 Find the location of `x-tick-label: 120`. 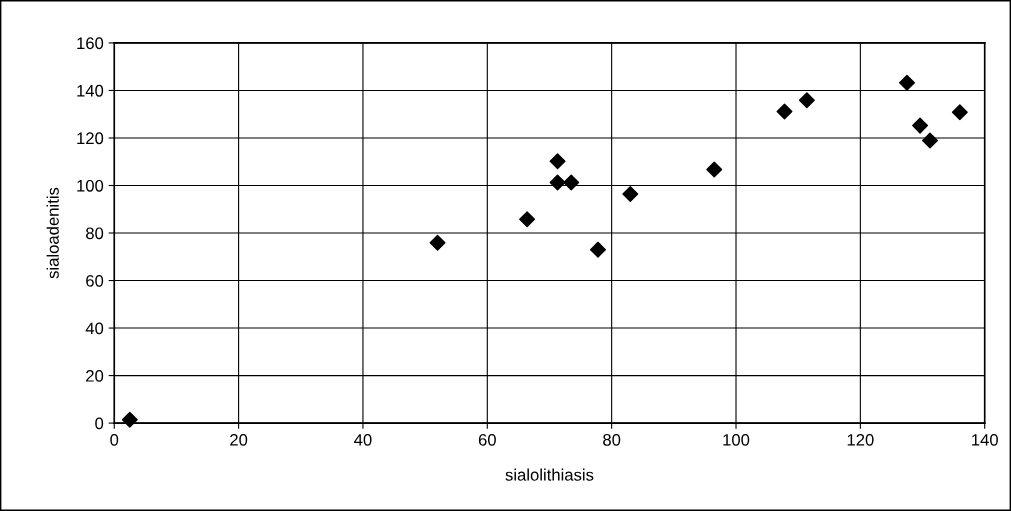

x-tick-label: 120 is located at coordinates (860, 439).